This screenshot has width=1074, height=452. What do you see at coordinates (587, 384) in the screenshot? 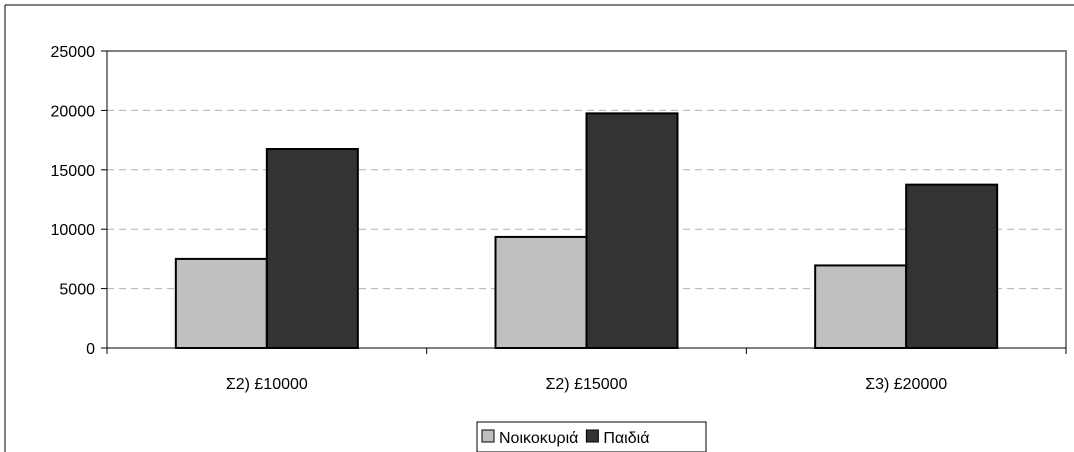
I see `x-tick-label: Σ2) £15000` at bounding box center [587, 384].